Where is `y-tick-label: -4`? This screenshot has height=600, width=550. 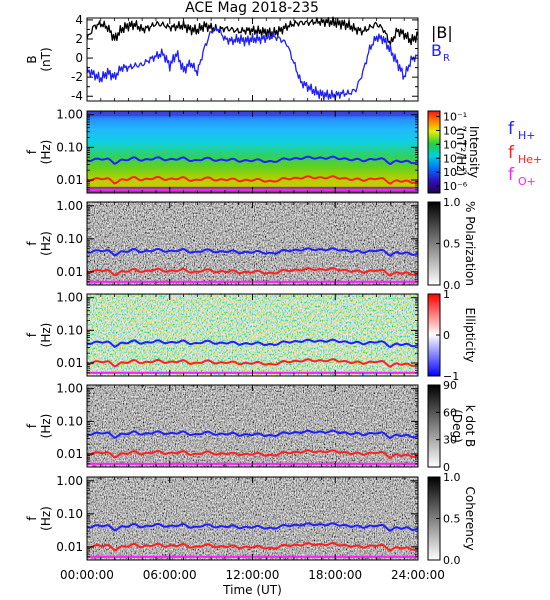
y-tick-label: -4 is located at coordinates (77, 96).